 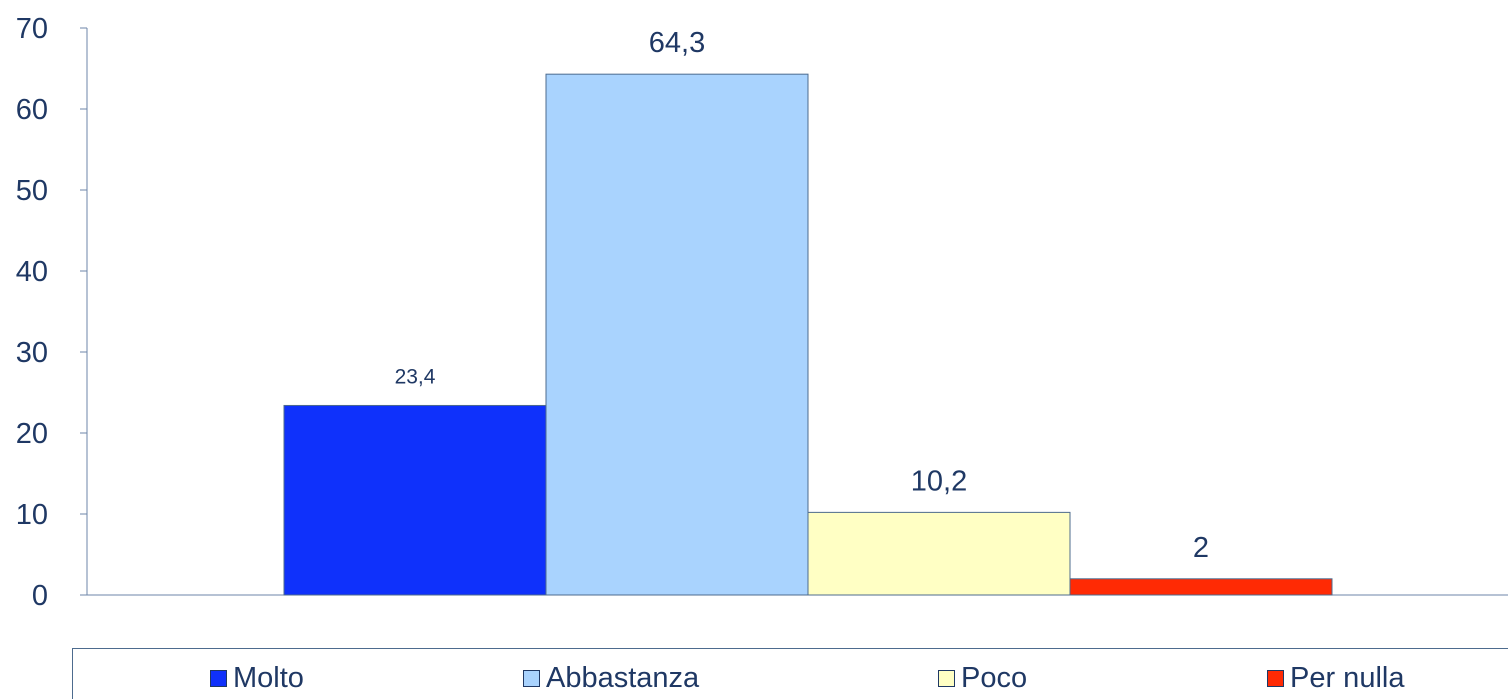 What do you see at coordinates (32, 434) in the screenshot?
I see `y-tick-label: 20` at bounding box center [32, 434].